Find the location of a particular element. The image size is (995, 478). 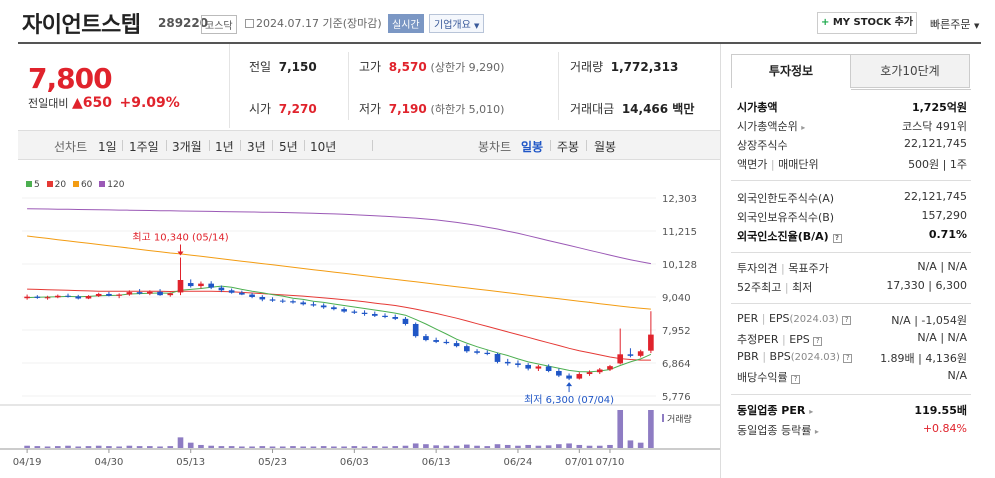

price-box: 7,800 전일대비 ▲650 +9.09% is located at coordinates (124, 86).